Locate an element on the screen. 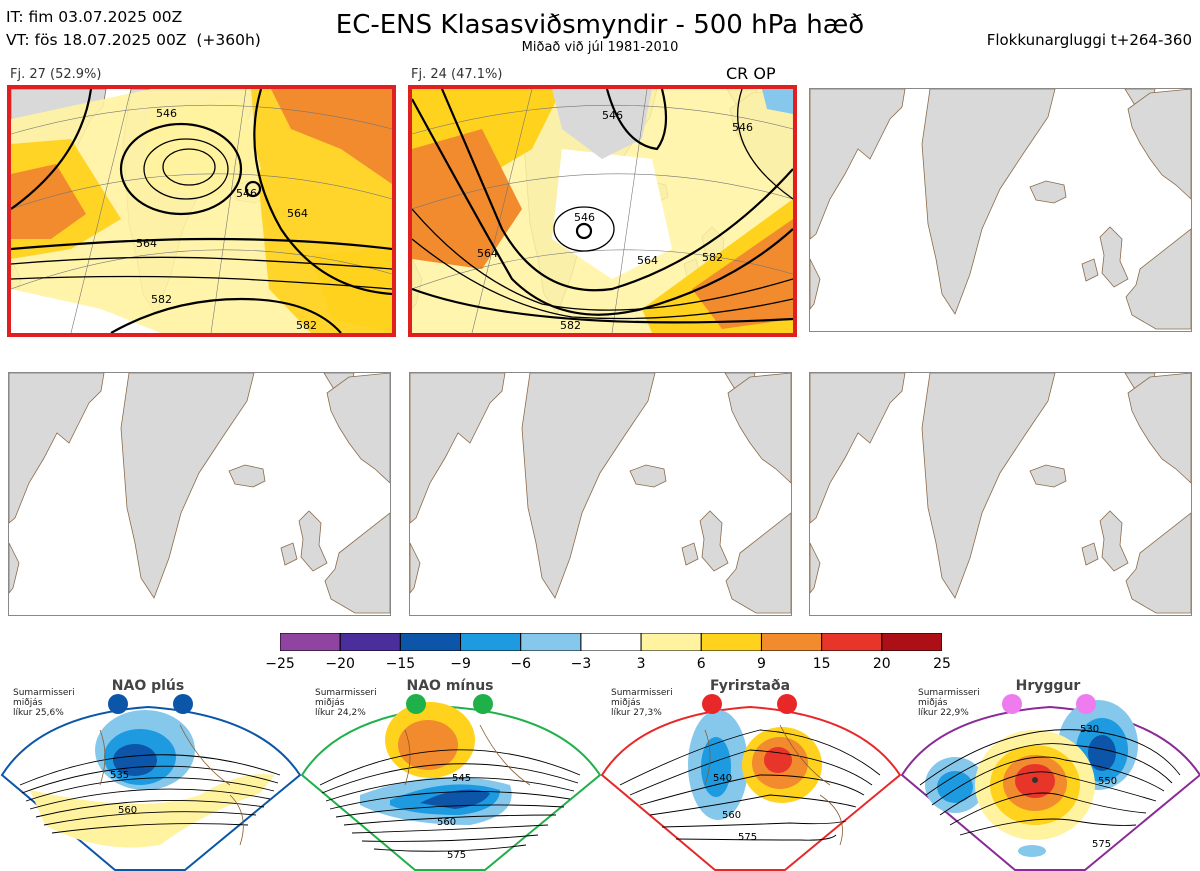 Image resolution: width=1200 pixels, height=871 pixels. colorbar-tick-label: −6 is located at coordinates (521, 664).